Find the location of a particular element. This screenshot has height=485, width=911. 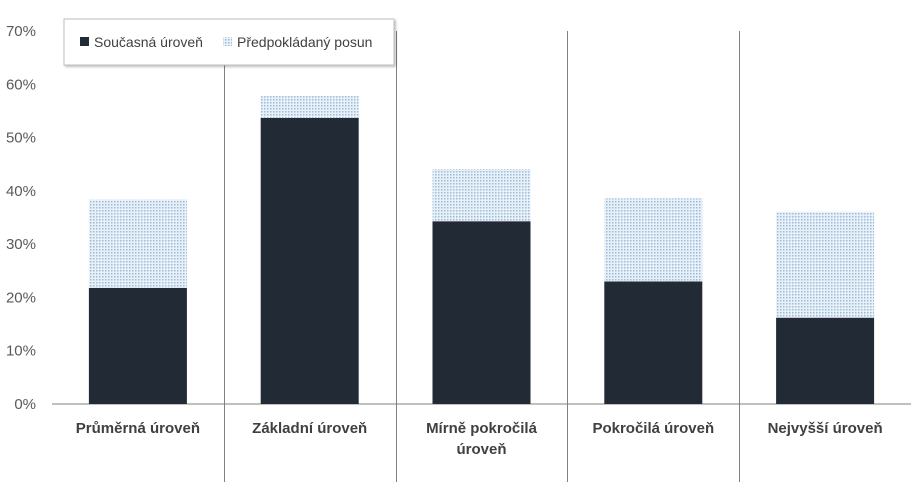

legend: Současná úroveň Předpokládaný posun is located at coordinates (229, 42).